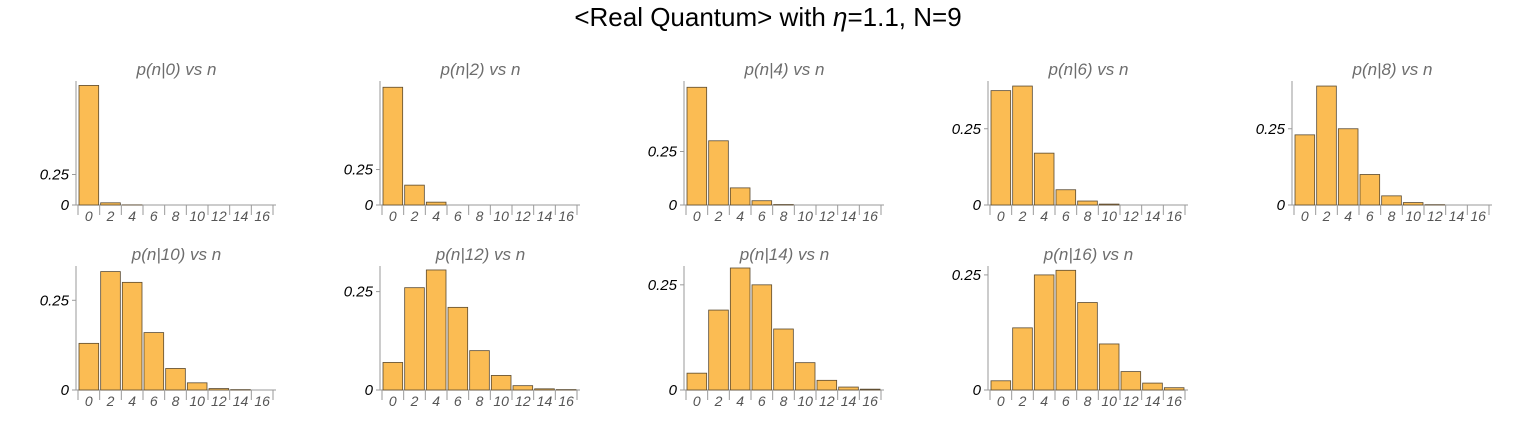  Describe the element at coordinates (904, 17) in the screenshot. I see `title-suffix: =1.1, N=9` at that location.